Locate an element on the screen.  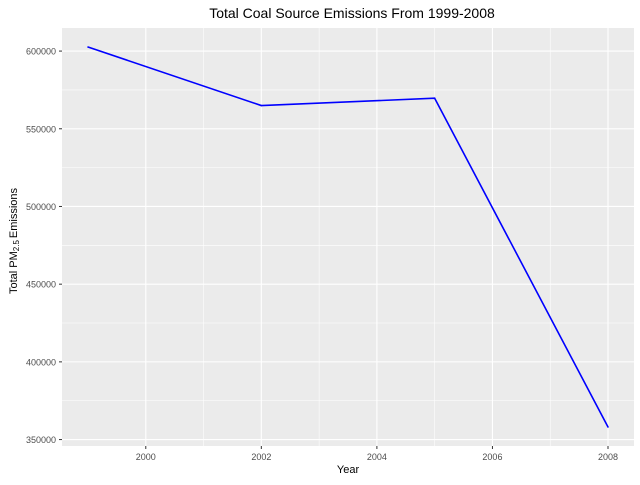
y-axis-label-prefix: Total PM is located at coordinates (14, 272).